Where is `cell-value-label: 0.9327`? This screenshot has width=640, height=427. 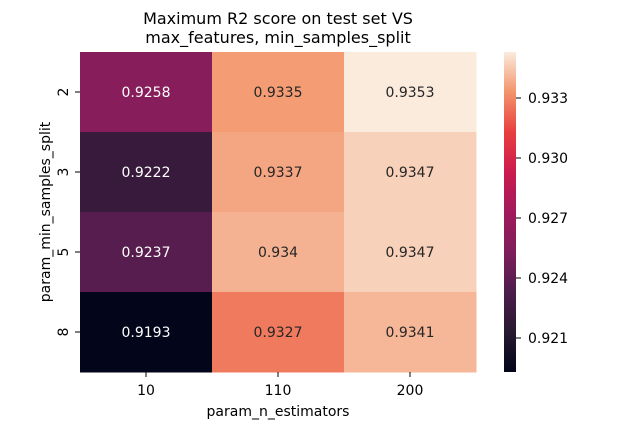
cell-value-label: 0.9327 is located at coordinates (278, 333).